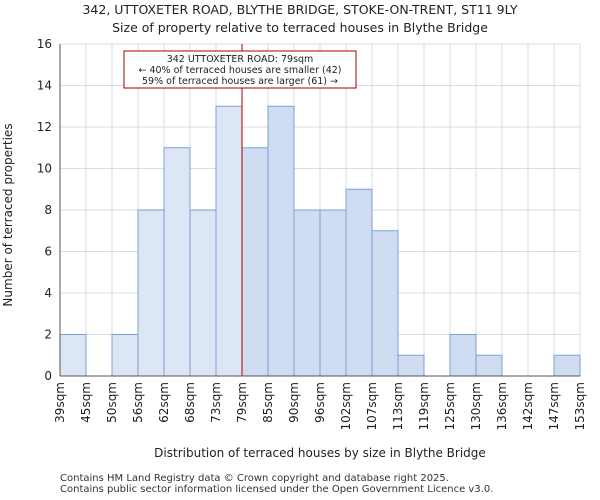 The height and width of the screenshot is (500, 600). Describe the element at coordinates (229, 241) in the screenshot. I see `bar-73sqm` at that location.